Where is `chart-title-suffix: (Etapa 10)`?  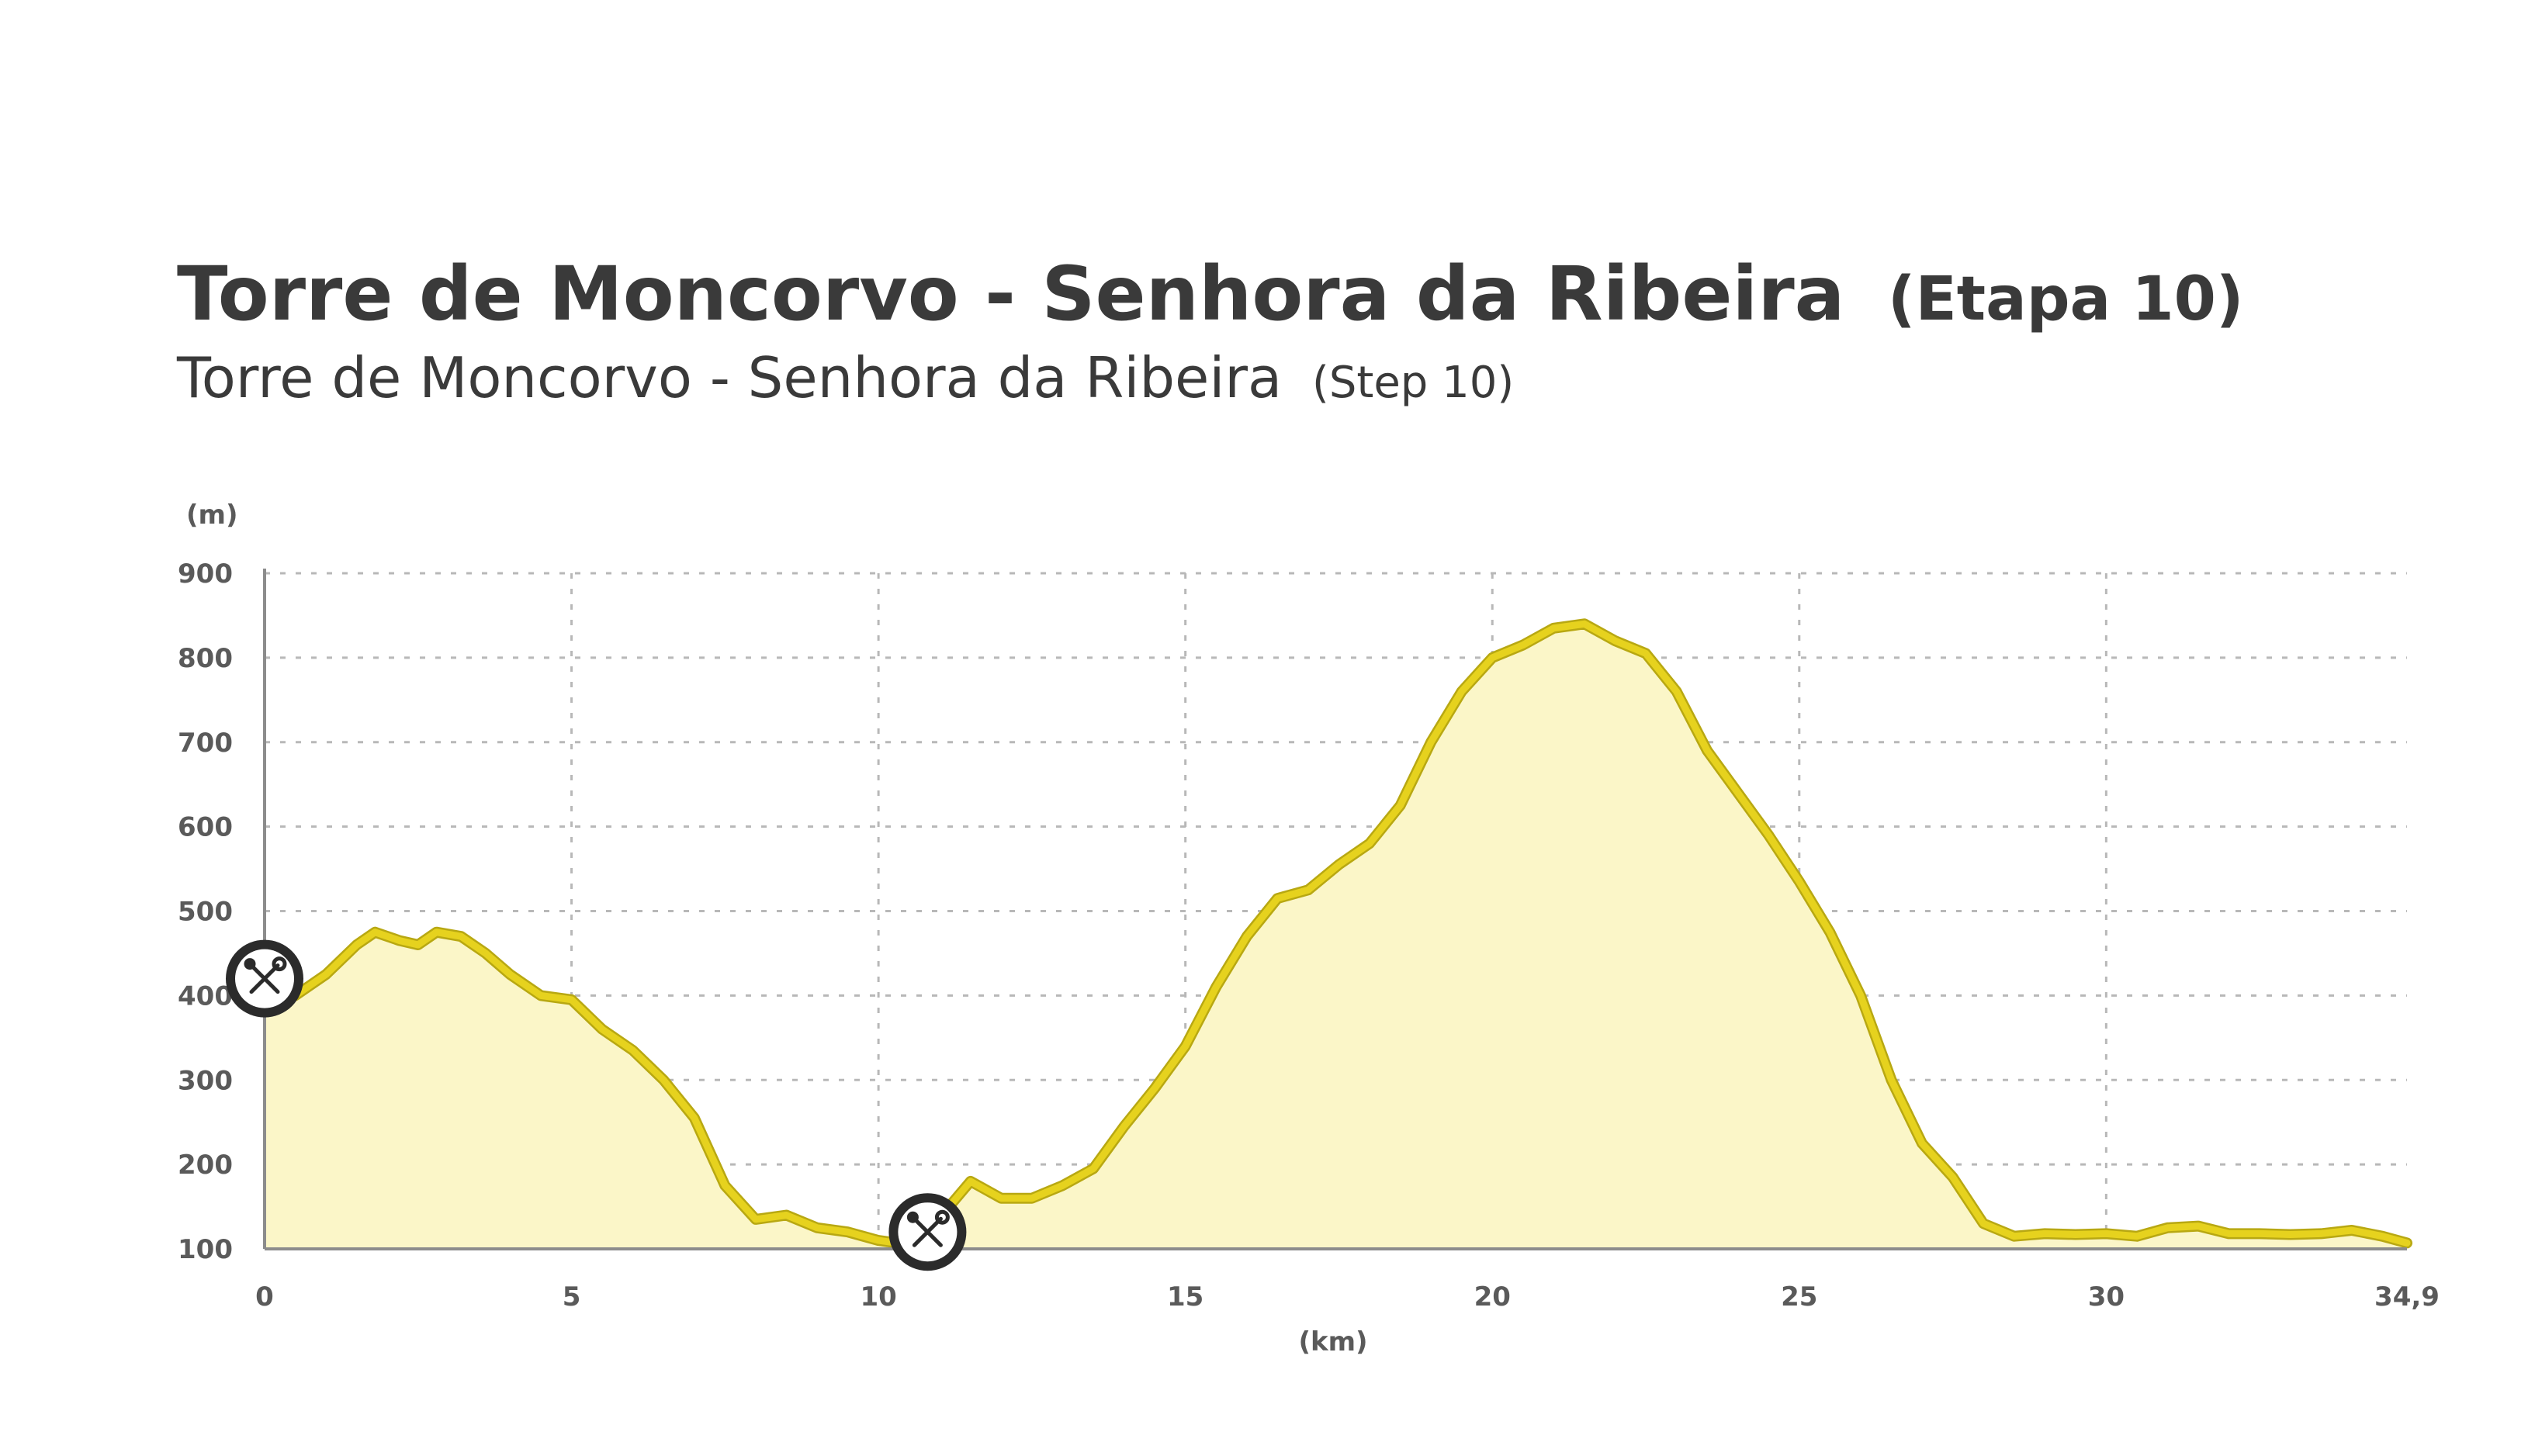 chart-title-suffix: (Etapa 10) is located at coordinates (2066, 299).